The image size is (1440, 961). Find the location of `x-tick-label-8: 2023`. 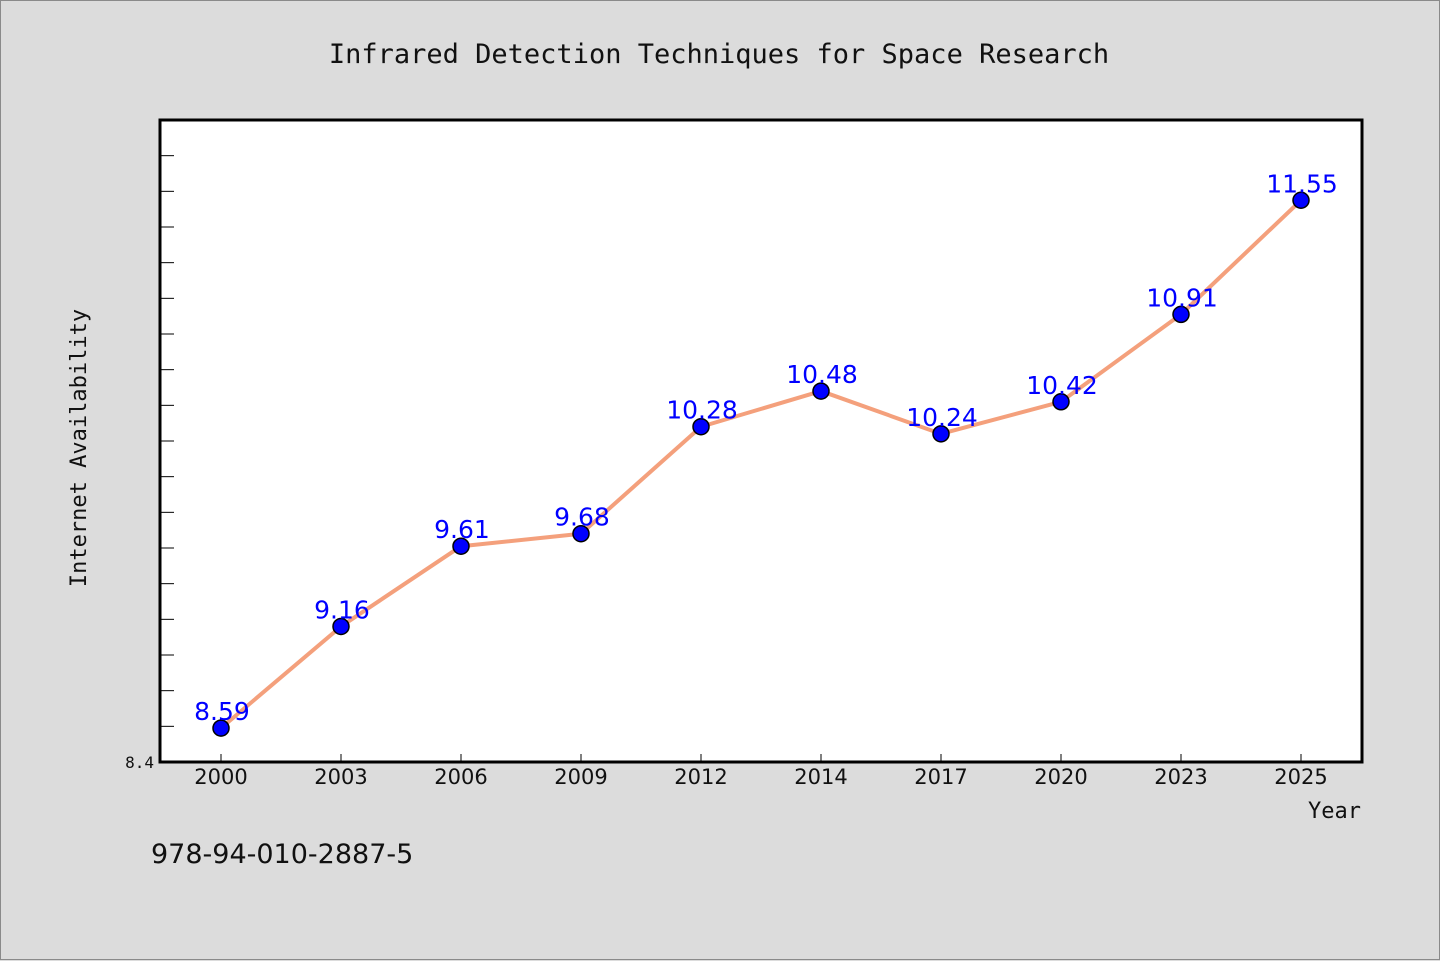

x-tick-label-8: 2023 is located at coordinates (1180, 777).